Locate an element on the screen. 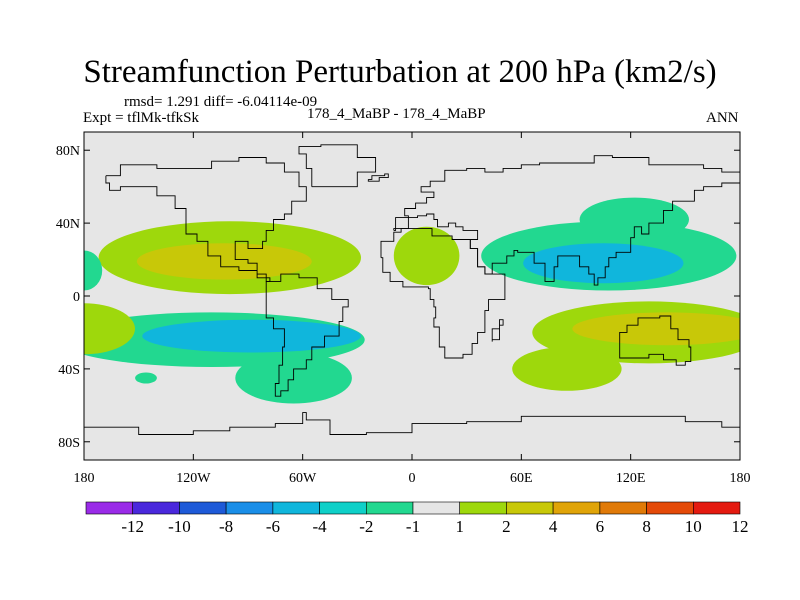  coastline-iceland is located at coordinates (378, 177).